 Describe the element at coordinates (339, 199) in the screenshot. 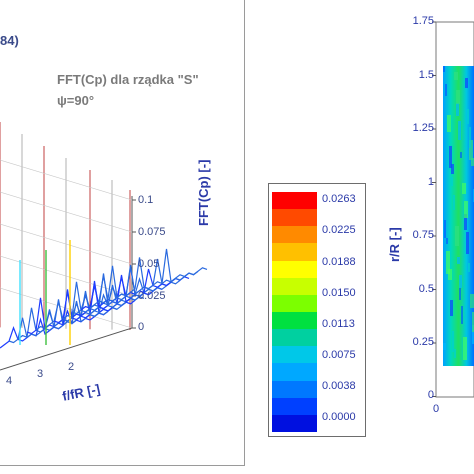

I see `legend-label: 0.0263` at that location.